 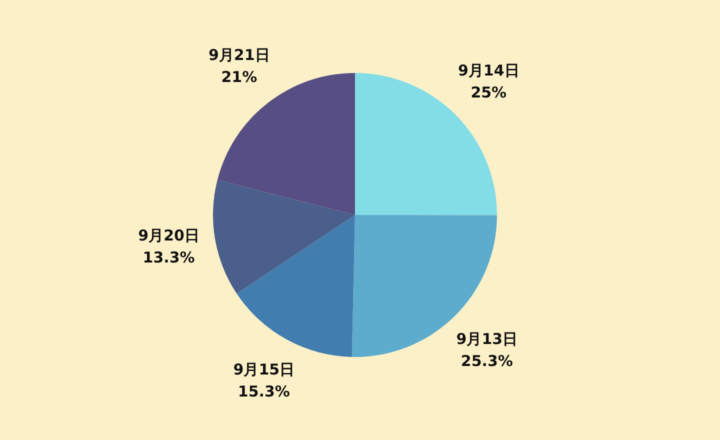 I want to click on data-label: 15.3%, so click(x=264, y=391).